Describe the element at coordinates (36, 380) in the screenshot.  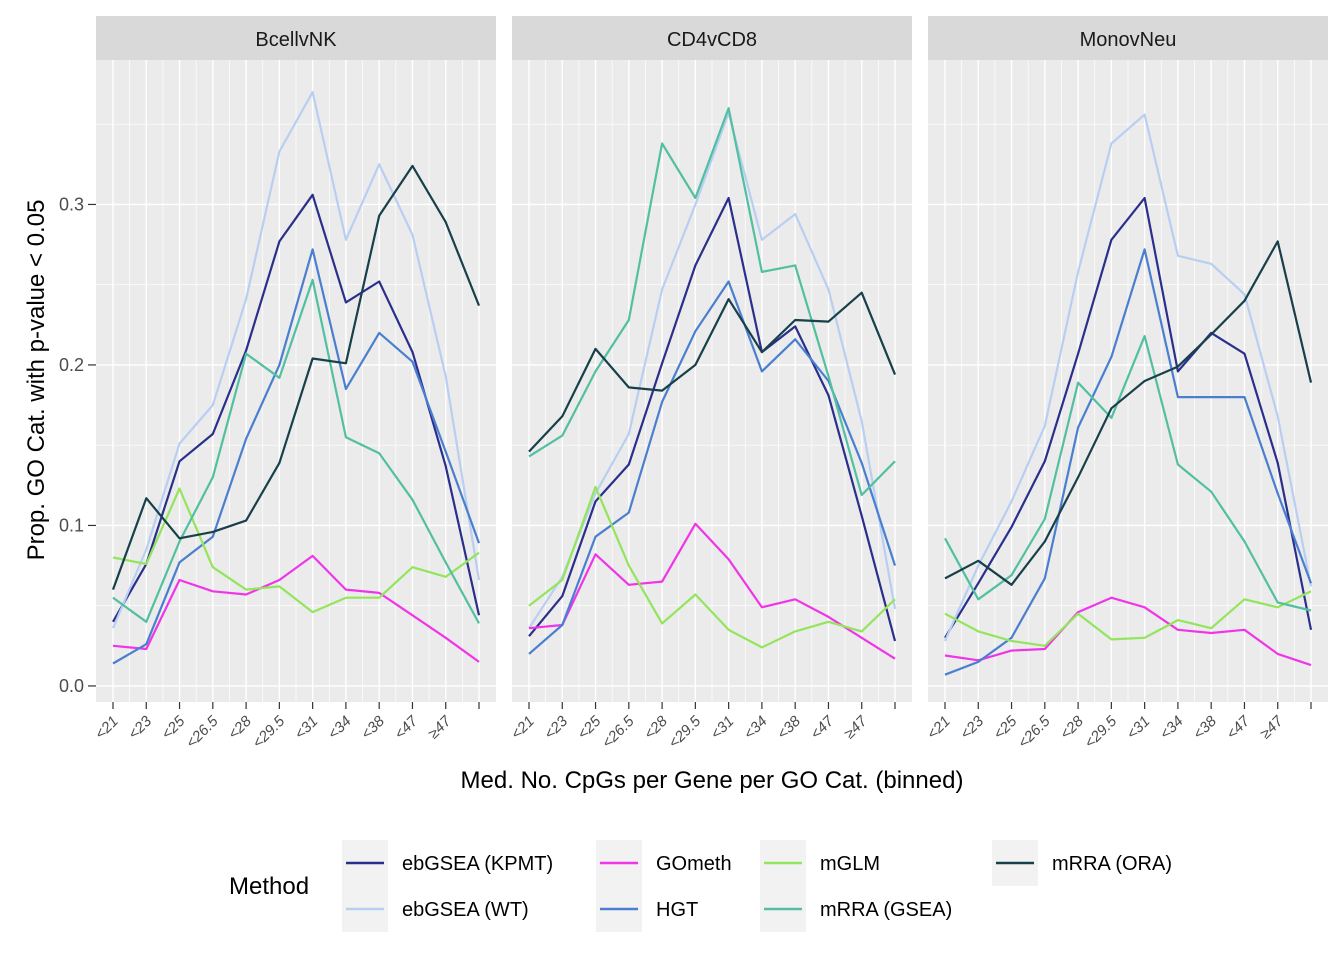
I see `y-axis-title: Prop. GO Cat. with p-value < 0.05` at that location.